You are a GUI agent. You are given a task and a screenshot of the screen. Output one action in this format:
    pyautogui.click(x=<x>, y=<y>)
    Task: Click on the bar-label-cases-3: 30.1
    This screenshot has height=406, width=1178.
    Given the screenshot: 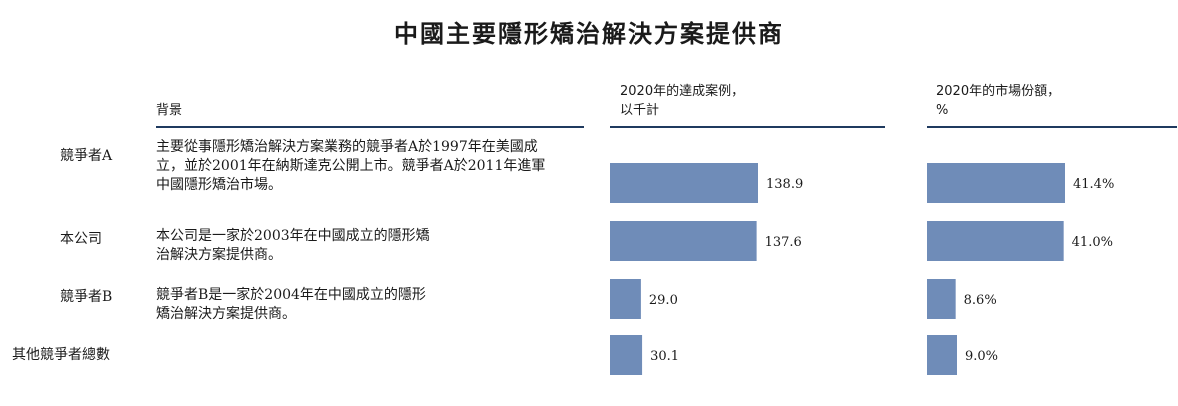 What is the action you would take?
    pyautogui.click(x=664, y=356)
    